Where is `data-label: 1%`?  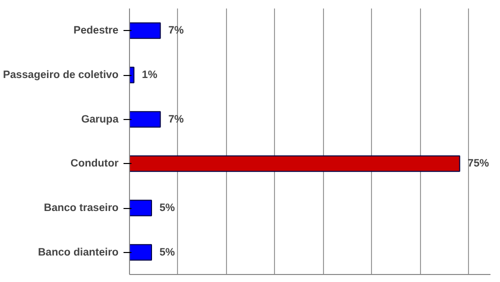
data-label: 1% is located at coordinates (150, 75).